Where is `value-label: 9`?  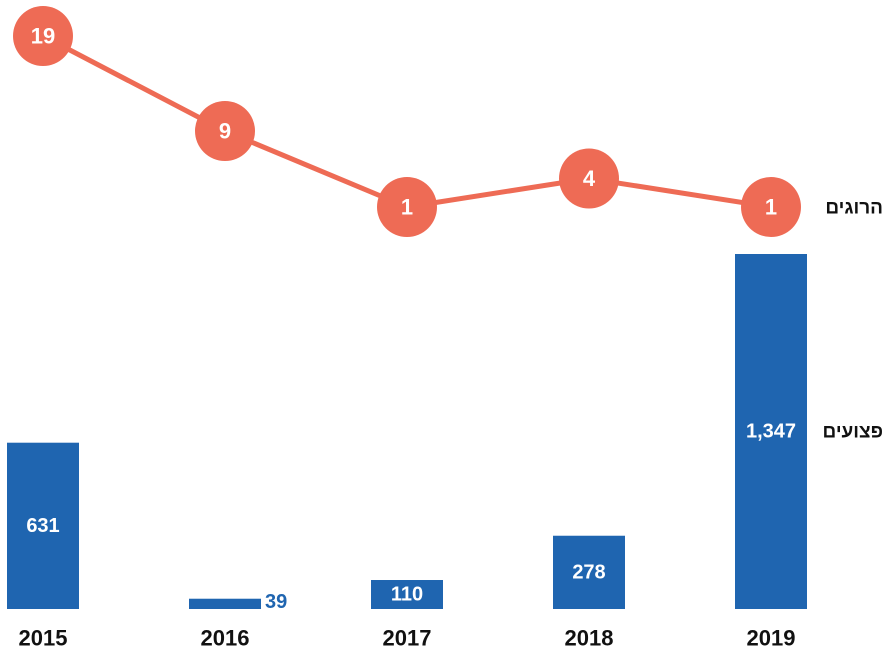
value-label: 9 is located at coordinates (225, 131).